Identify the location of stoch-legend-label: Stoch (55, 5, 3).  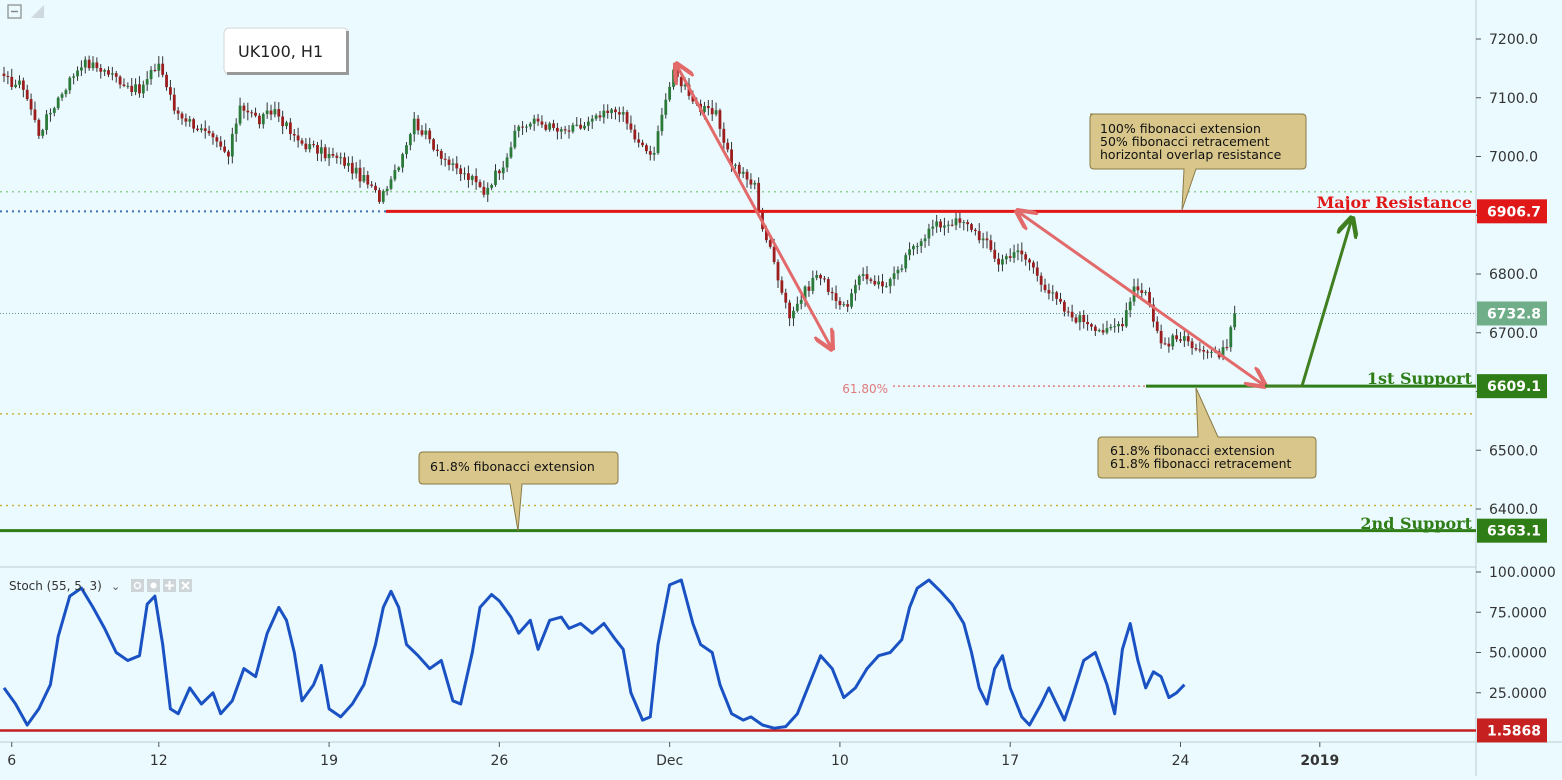
(55, 586).